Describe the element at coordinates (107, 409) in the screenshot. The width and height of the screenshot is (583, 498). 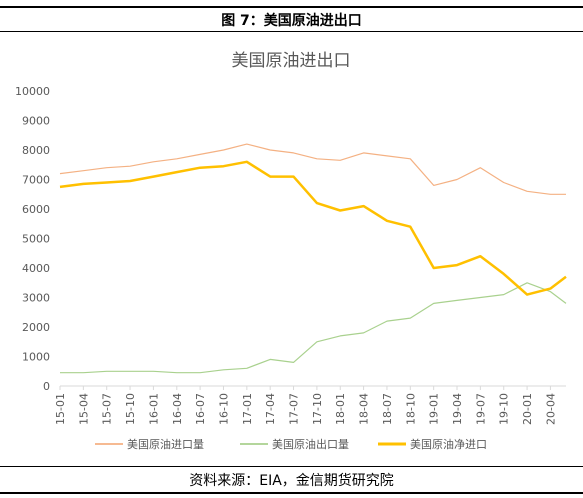
I see `x-tick-label: 15-07` at that location.